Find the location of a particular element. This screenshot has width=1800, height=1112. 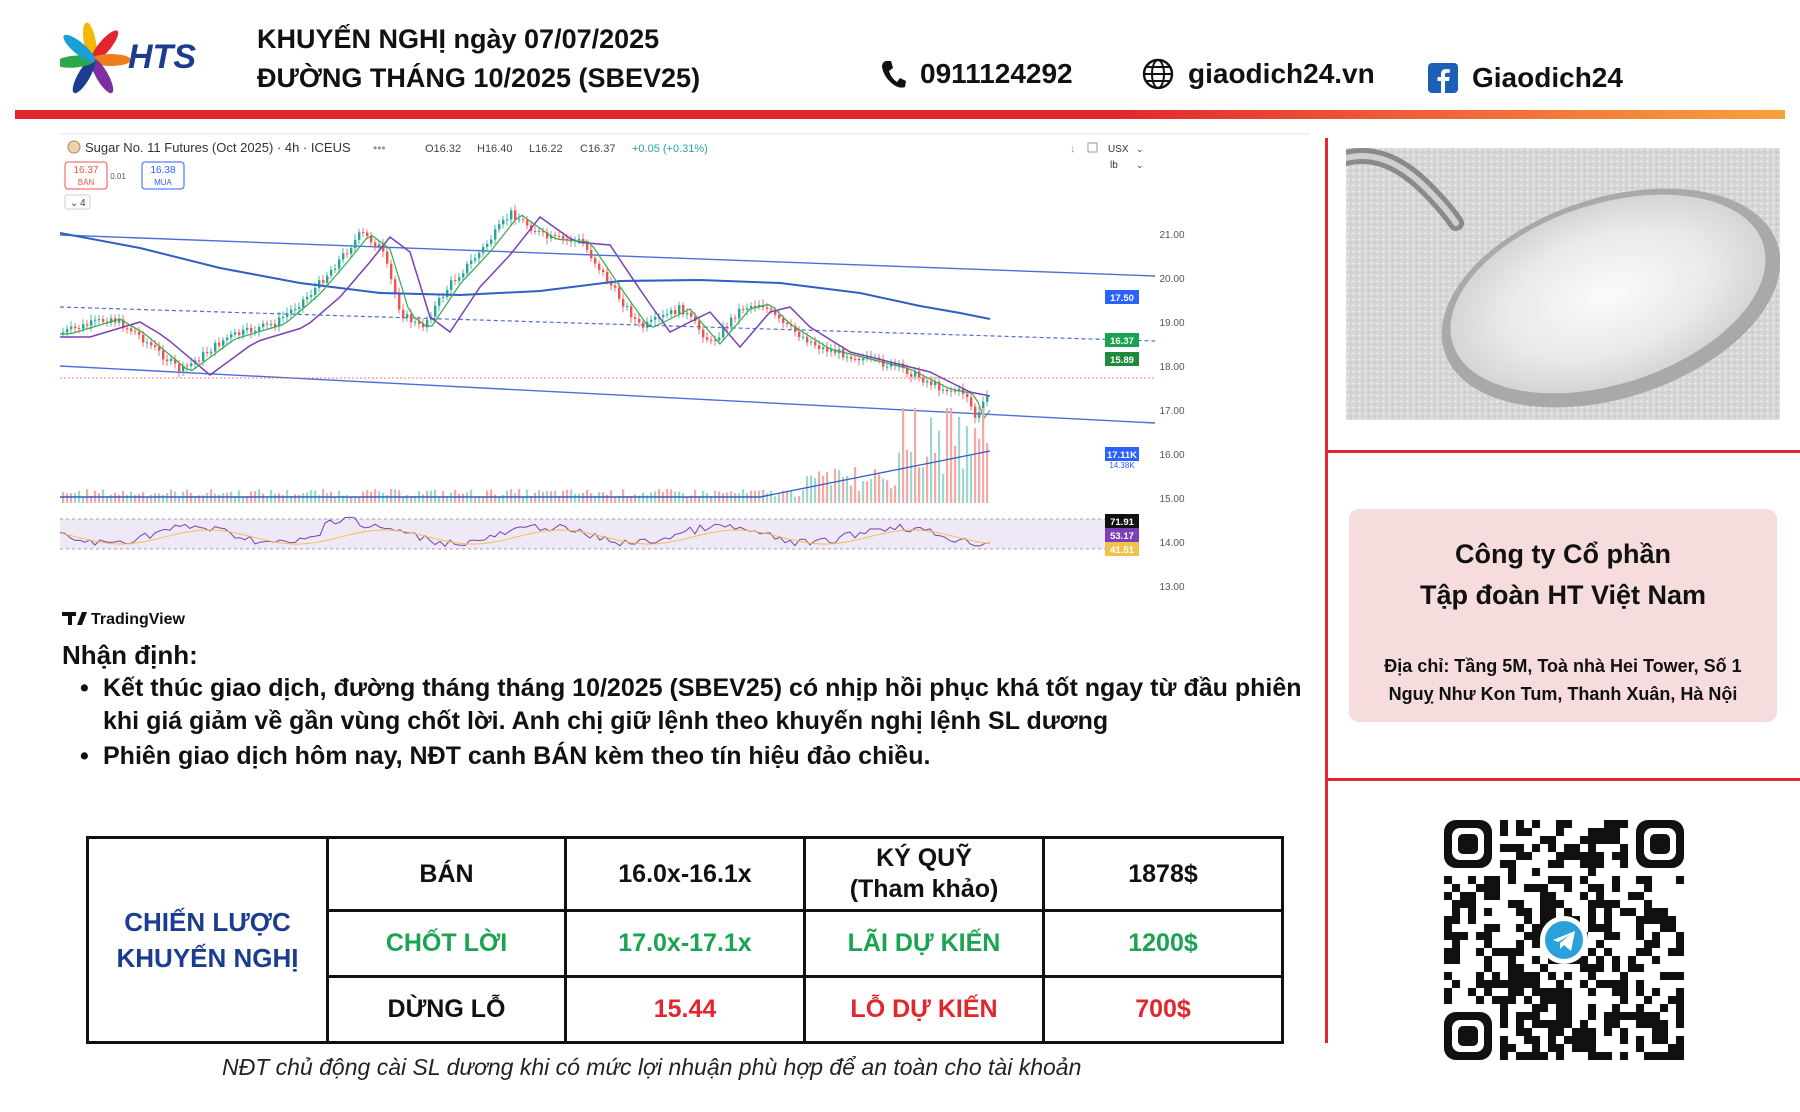

sell-box is located at coordinates (86, 175).